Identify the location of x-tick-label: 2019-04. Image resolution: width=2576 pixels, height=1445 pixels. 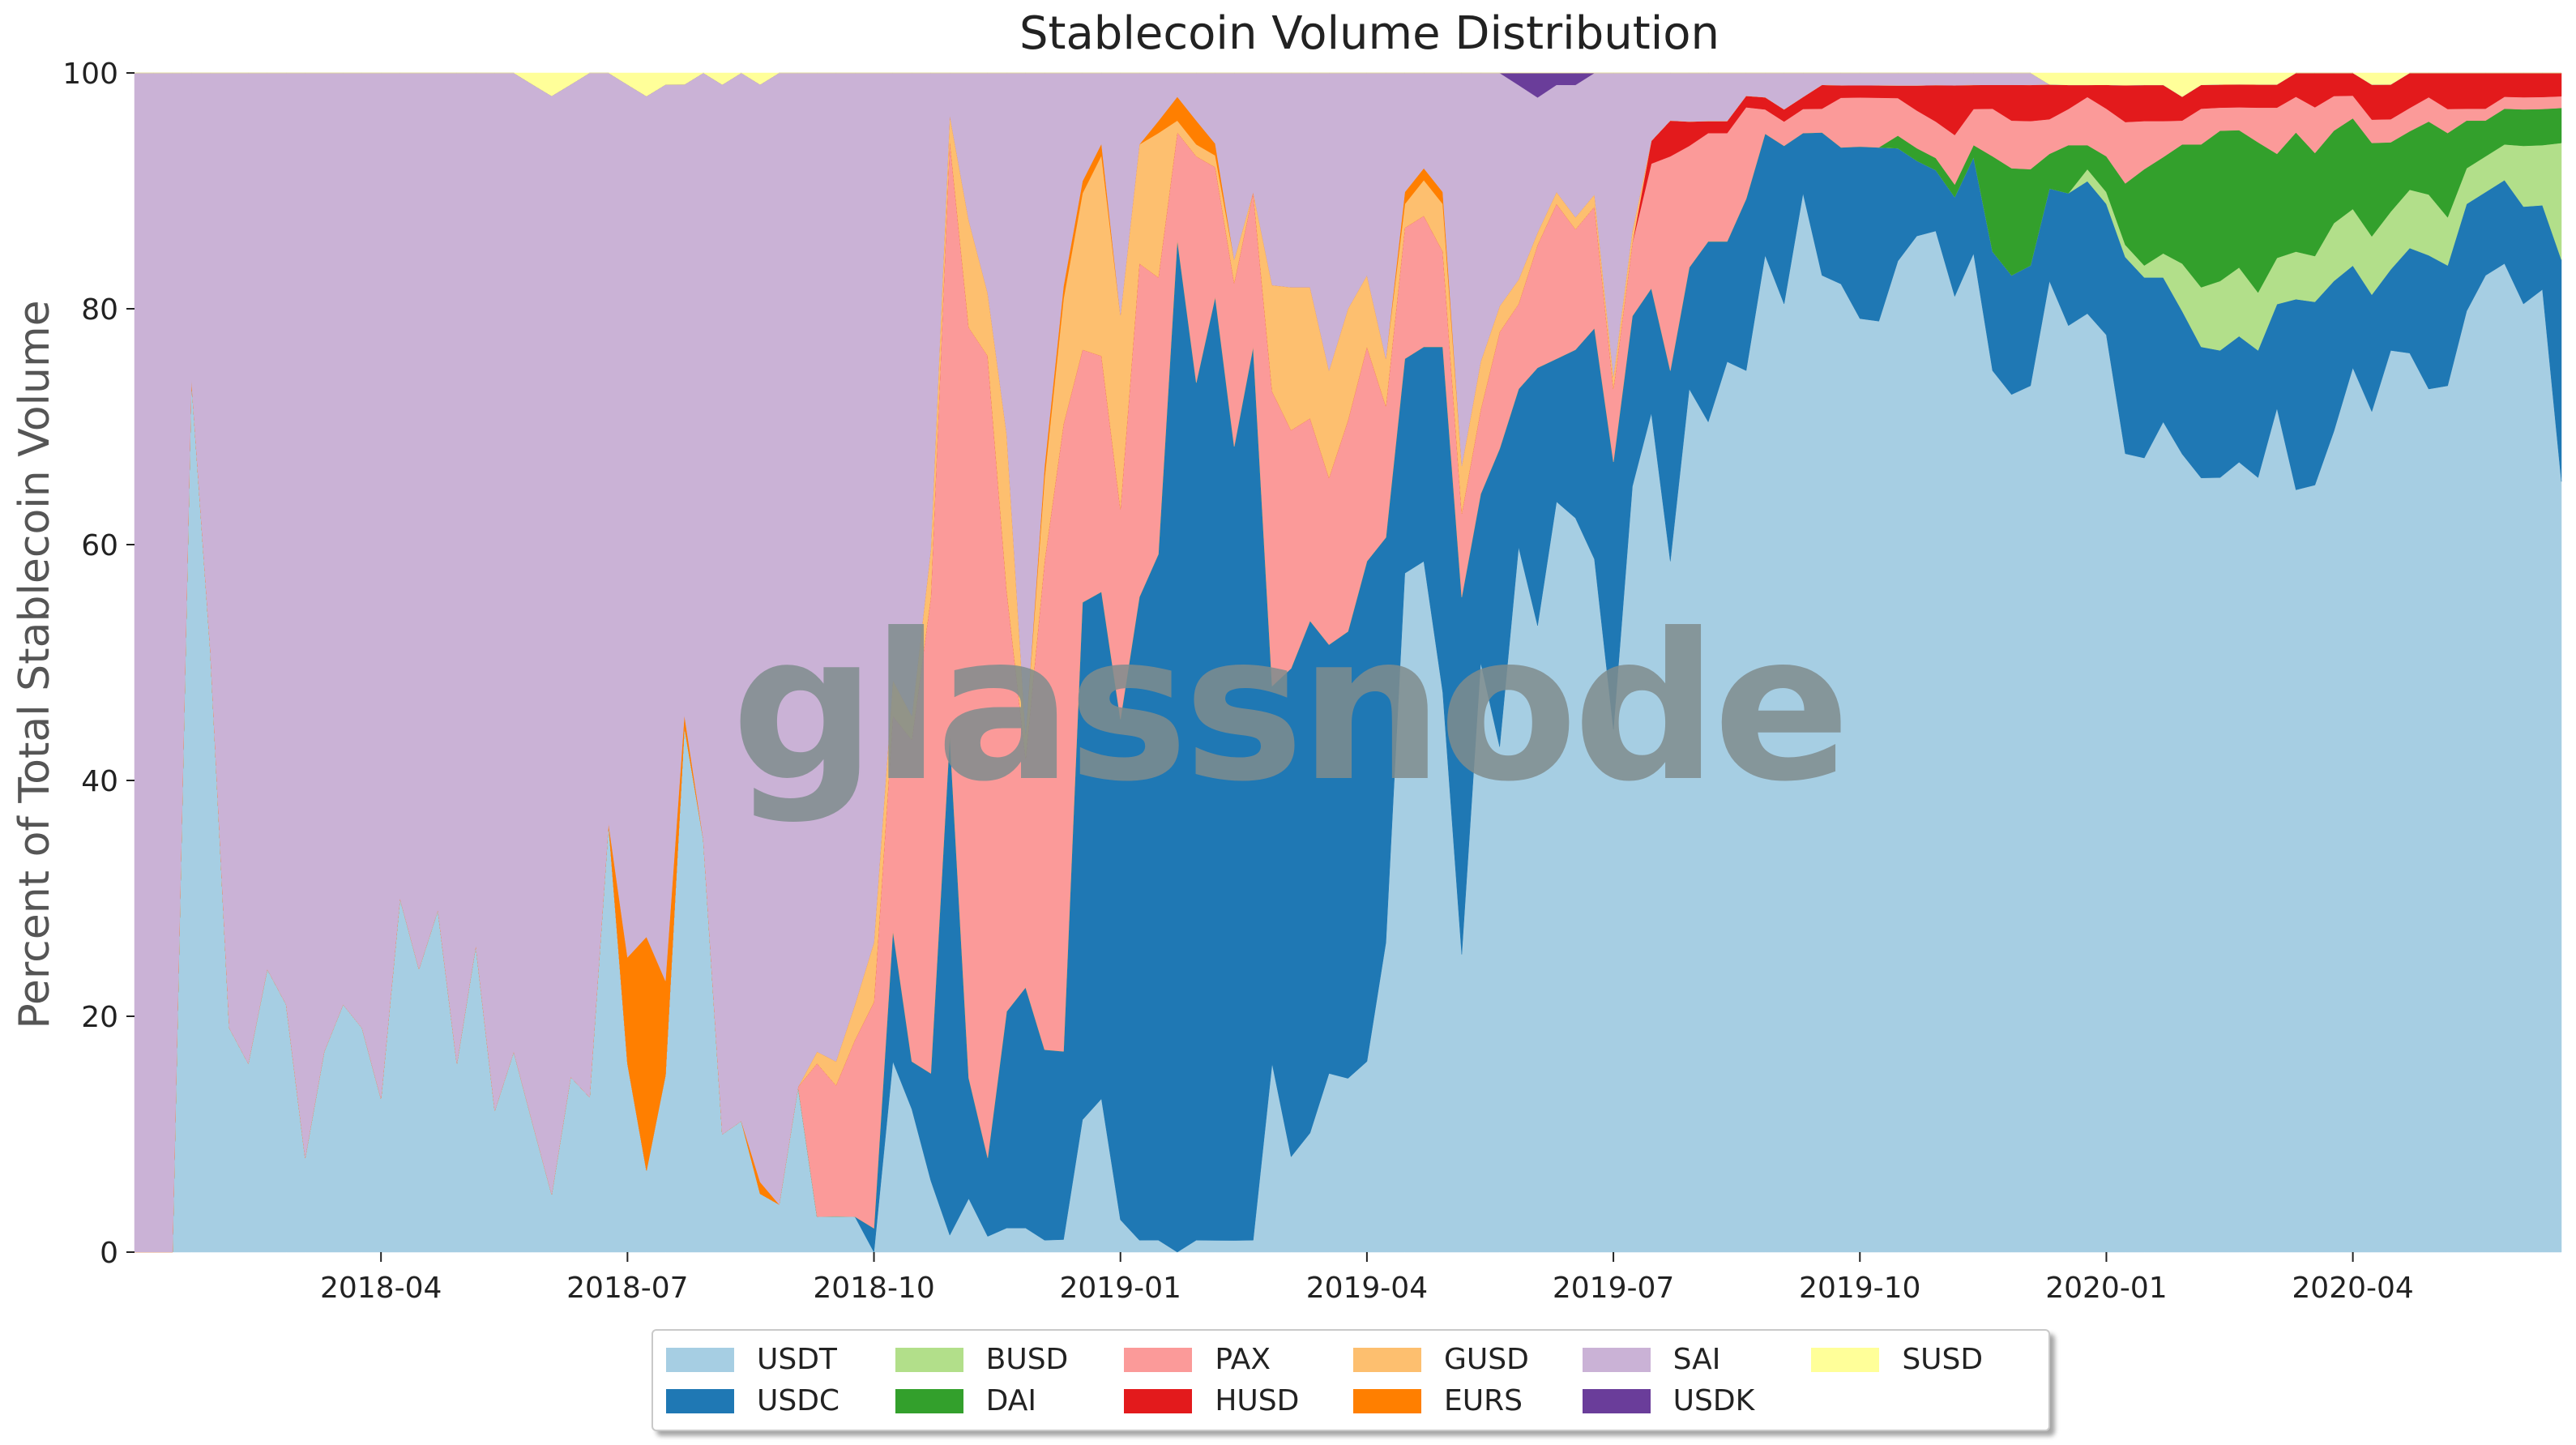
(1367, 1288).